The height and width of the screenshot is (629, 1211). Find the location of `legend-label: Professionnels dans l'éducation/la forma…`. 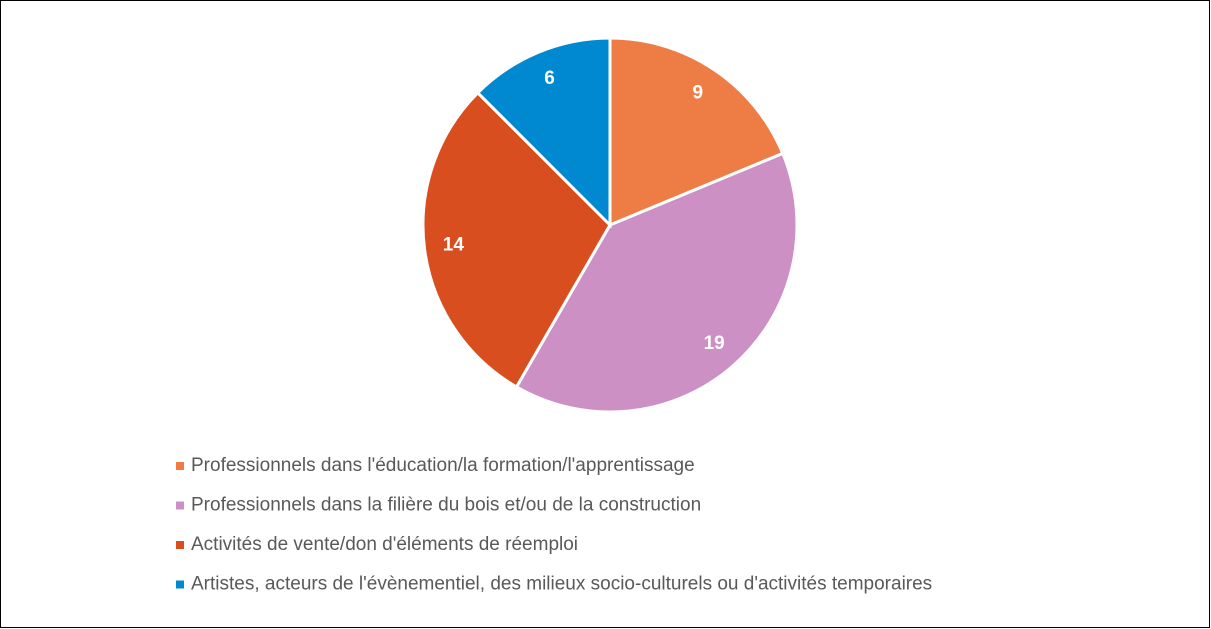

legend-label: Professionnels dans l'éducation/la forma… is located at coordinates (443, 465).